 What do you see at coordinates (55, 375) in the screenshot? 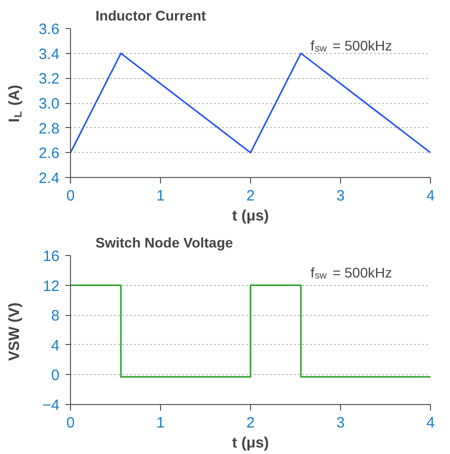
I see `y-tick-label: 0` at bounding box center [55, 375].